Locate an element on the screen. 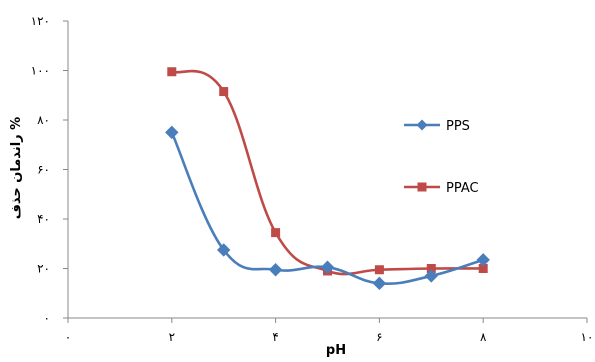 The width and height of the screenshot is (595, 362). y-tick-label: ۸۰ is located at coordinates (43, 120).